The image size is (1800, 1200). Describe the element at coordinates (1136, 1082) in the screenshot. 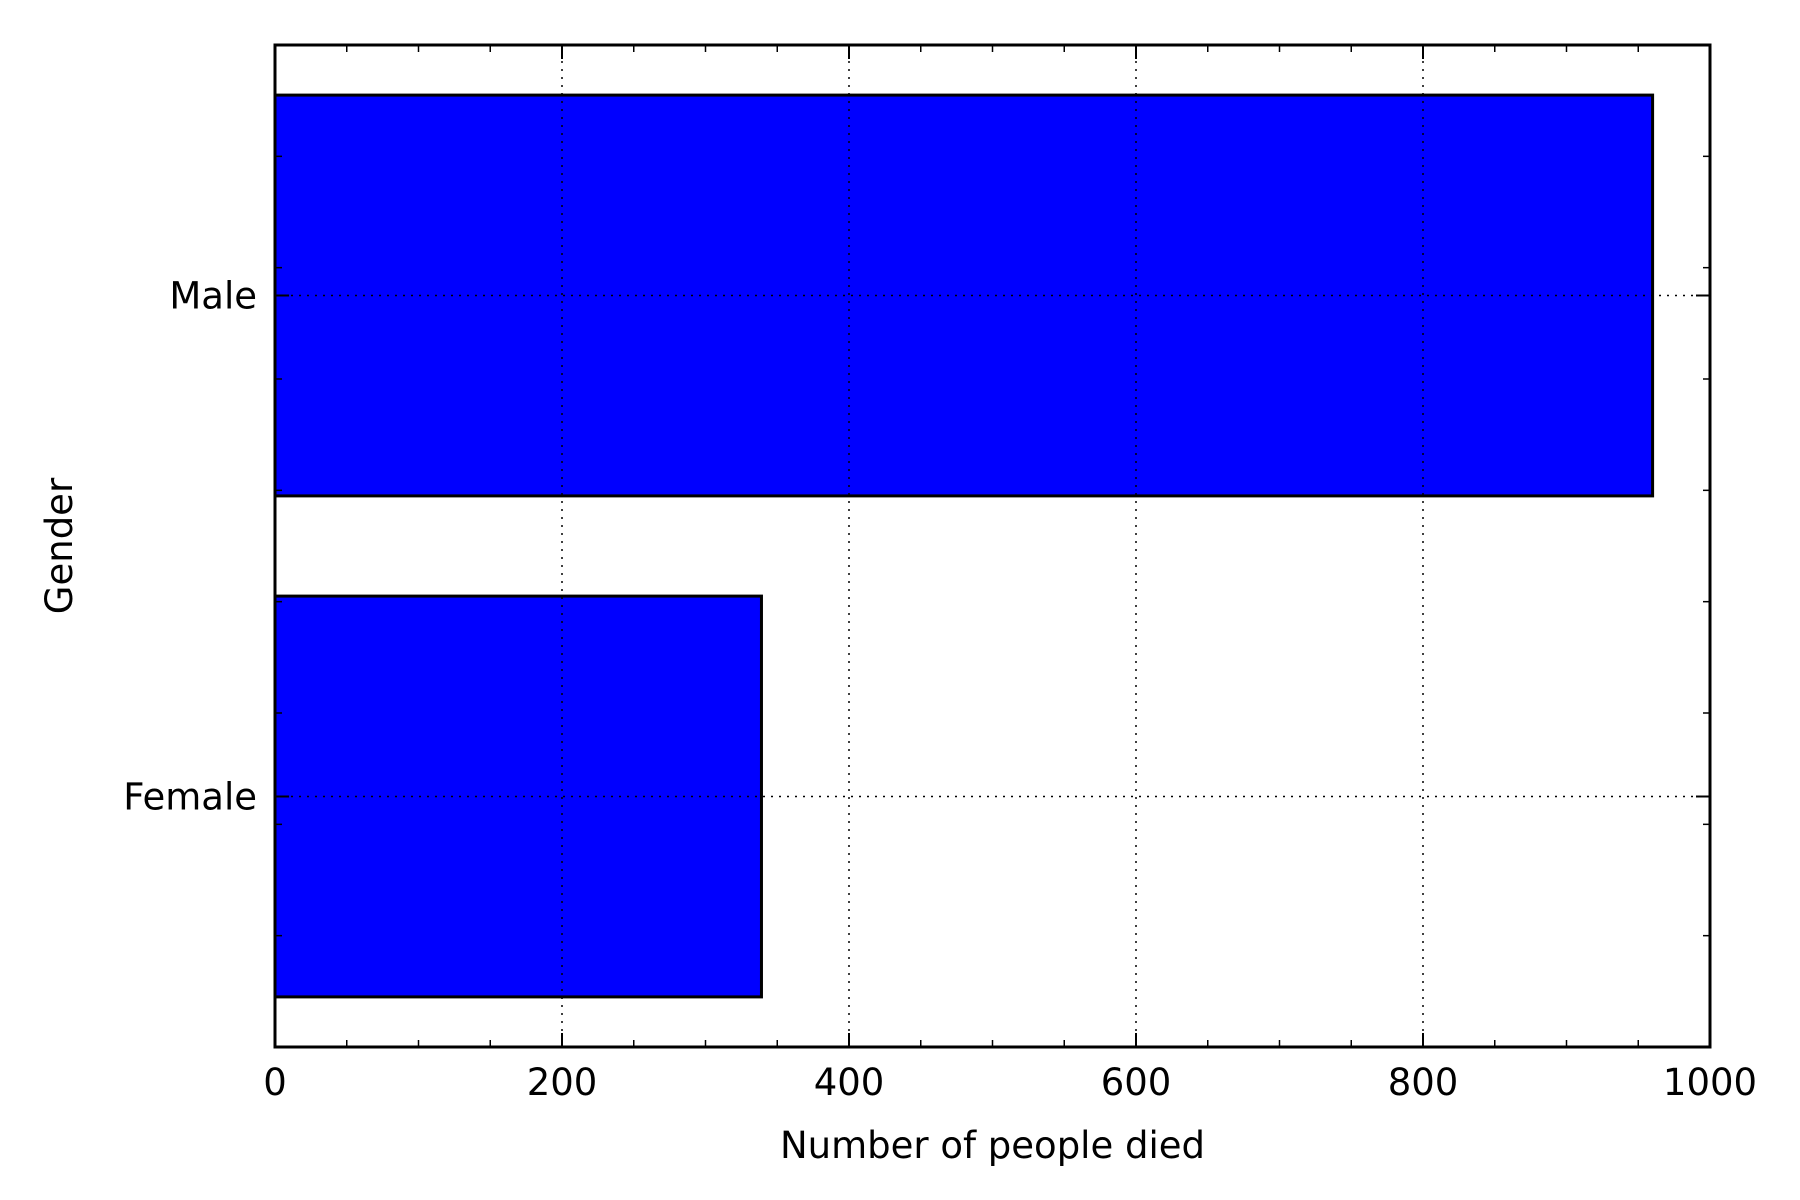

I see `x-tick-label: 600` at that location.